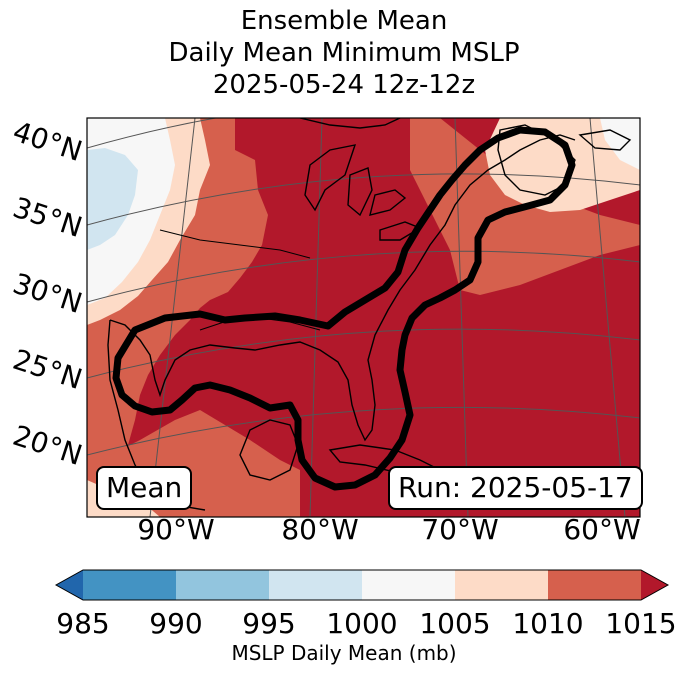 The width and height of the screenshot is (688, 674). Describe the element at coordinates (620, 144) in the screenshot. I see `pressure-995-1000-region-east` at that location.